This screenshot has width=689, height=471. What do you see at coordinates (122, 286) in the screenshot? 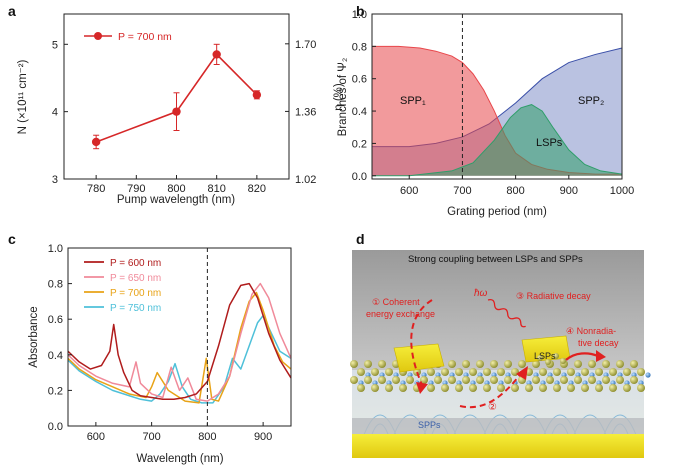
I see `panel-c-legend: P = 600 nm P = 650 nm P = 700 nm P = 750 nm` at bounding box center [122, 286].